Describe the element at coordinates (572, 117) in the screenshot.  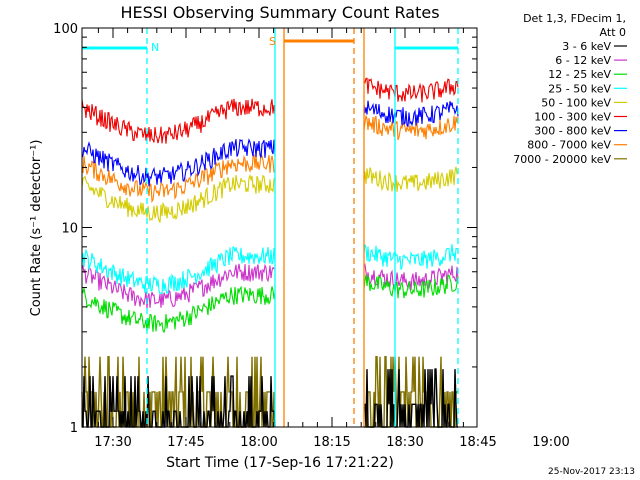
I see `legend-label: 100 - 300 keV` at that location.